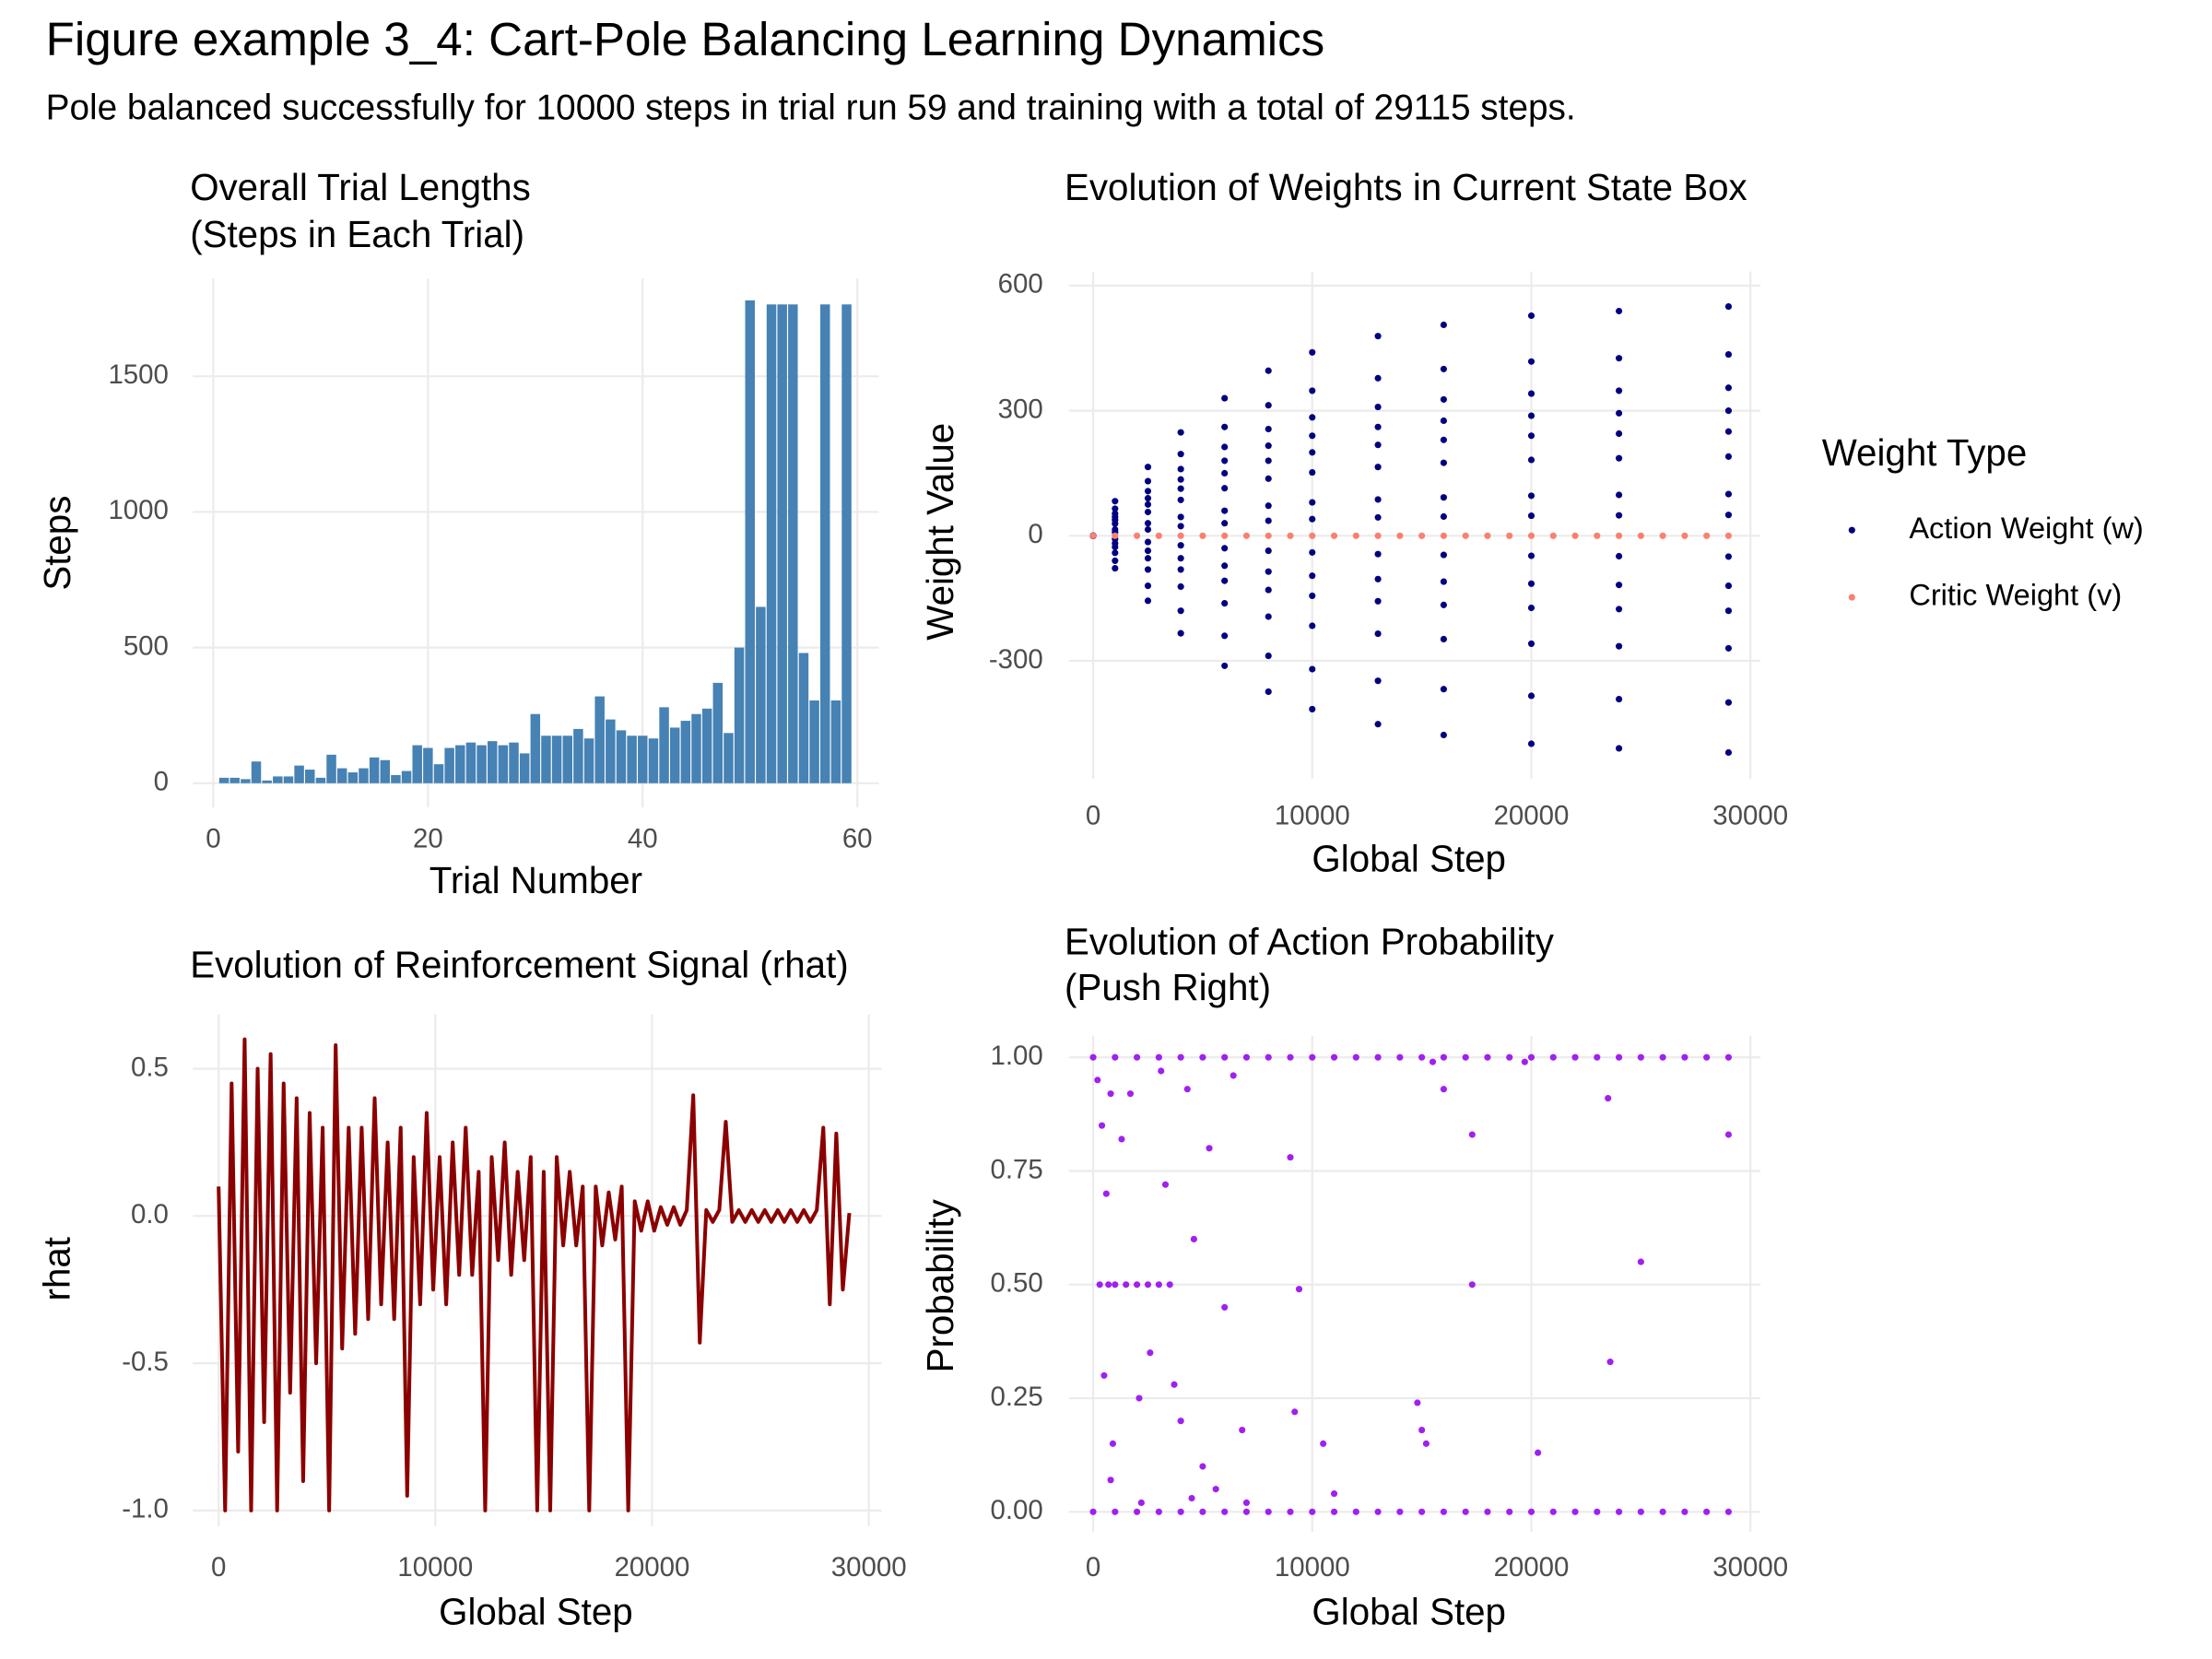  Describe the element at coordinates (57, 1268) in the screenshot. I see `y-axis-title: rhat` at that location.